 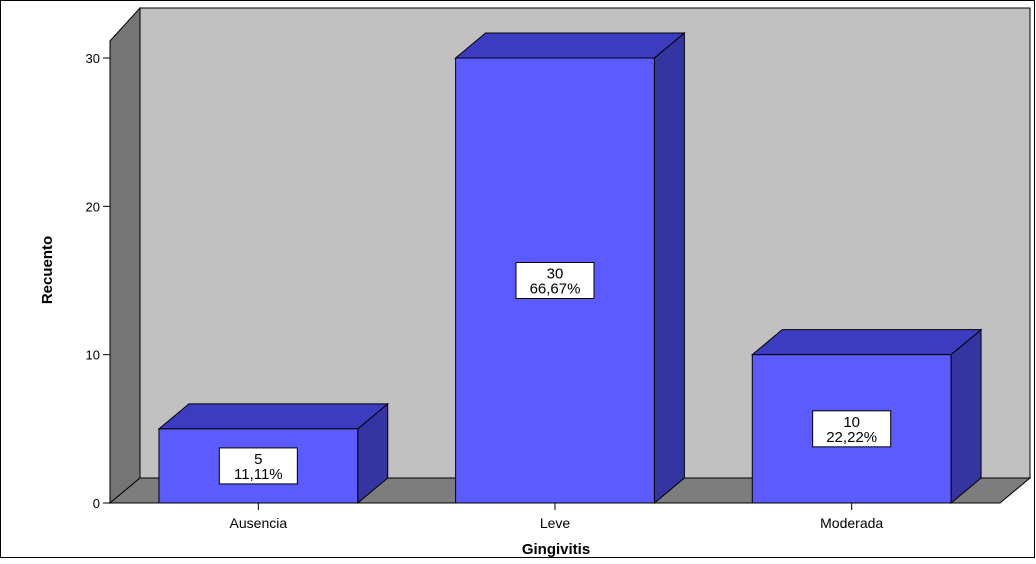 I want to click on data-label-count: 5, so click(x=258, y=459).